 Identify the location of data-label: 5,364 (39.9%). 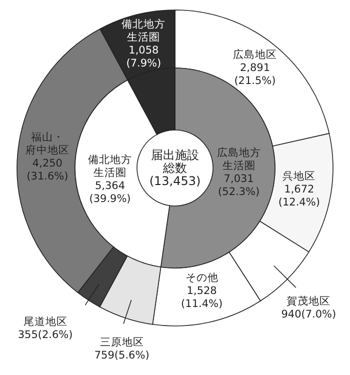
(110, 193).